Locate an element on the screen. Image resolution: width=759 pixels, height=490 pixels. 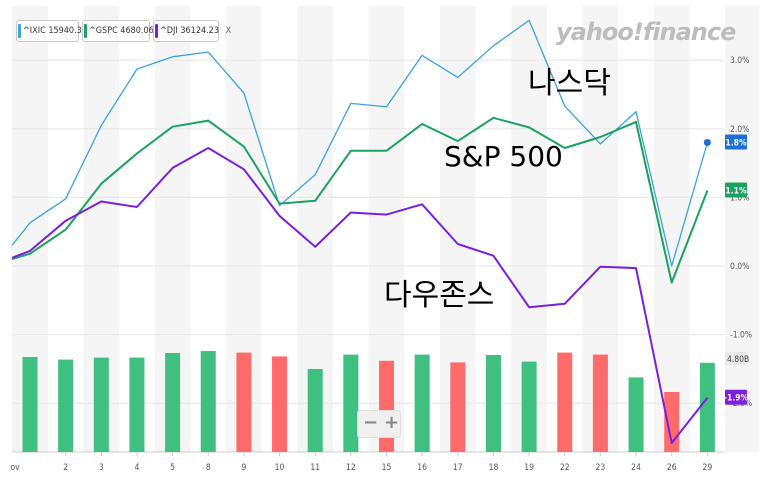
x-tick-label: 12 is located at coordinates (351, 468).